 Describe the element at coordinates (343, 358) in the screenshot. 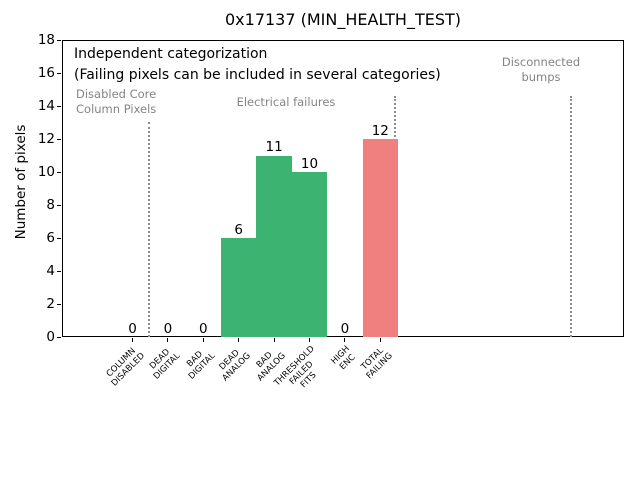

I see `x-tick-label: HIGH ENC` at that location.